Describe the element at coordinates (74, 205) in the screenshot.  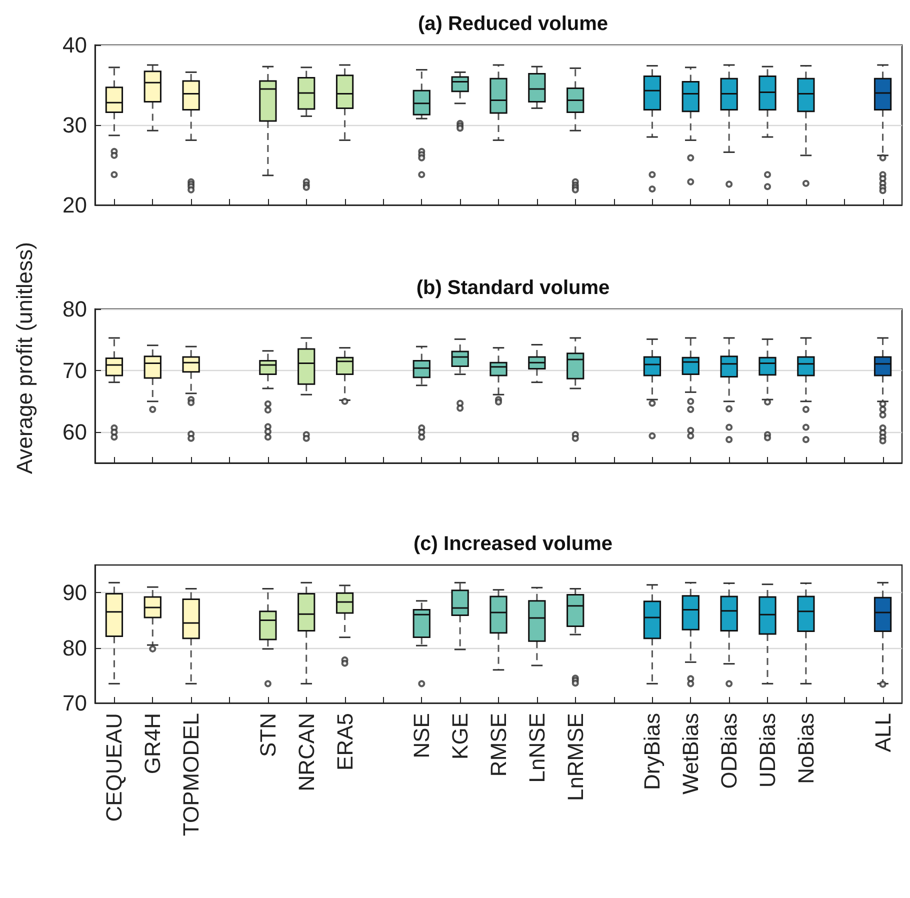
I see `y-tick-label: 20` at that location.